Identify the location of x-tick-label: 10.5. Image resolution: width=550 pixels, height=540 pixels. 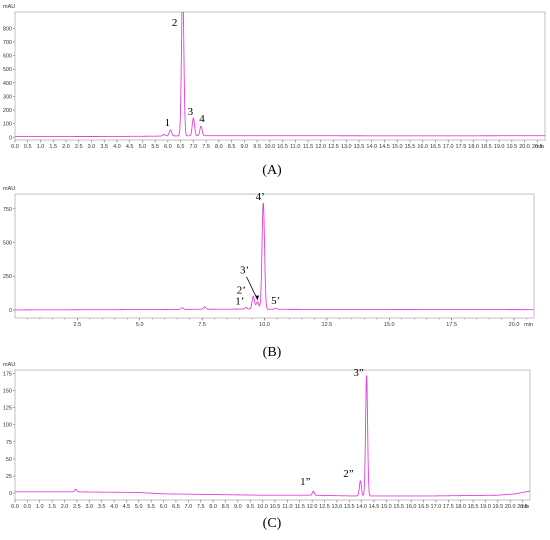
(275, 507).